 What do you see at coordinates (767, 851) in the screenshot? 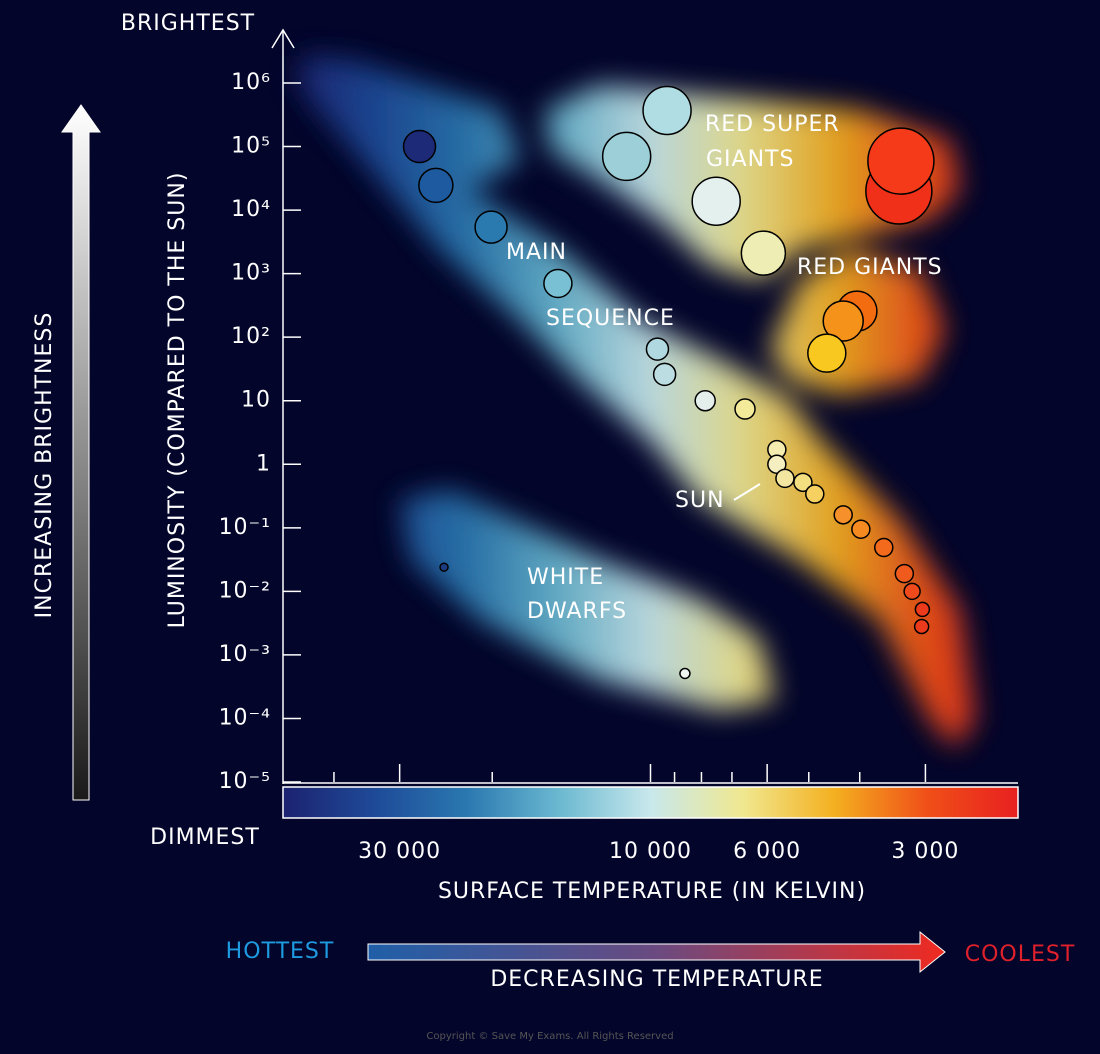
I see `x-tick-label: 6 000` at bounding box center [767, 851].